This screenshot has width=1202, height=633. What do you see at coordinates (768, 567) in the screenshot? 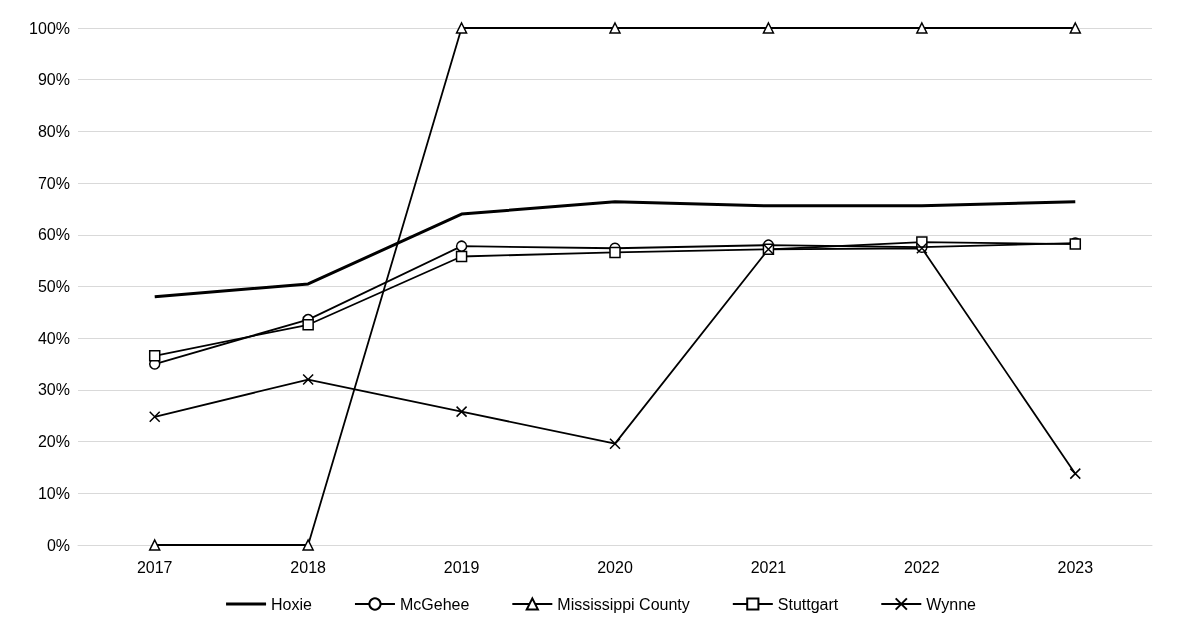
I see `x-tick-label: 2021` at bounding box center [768, 567].